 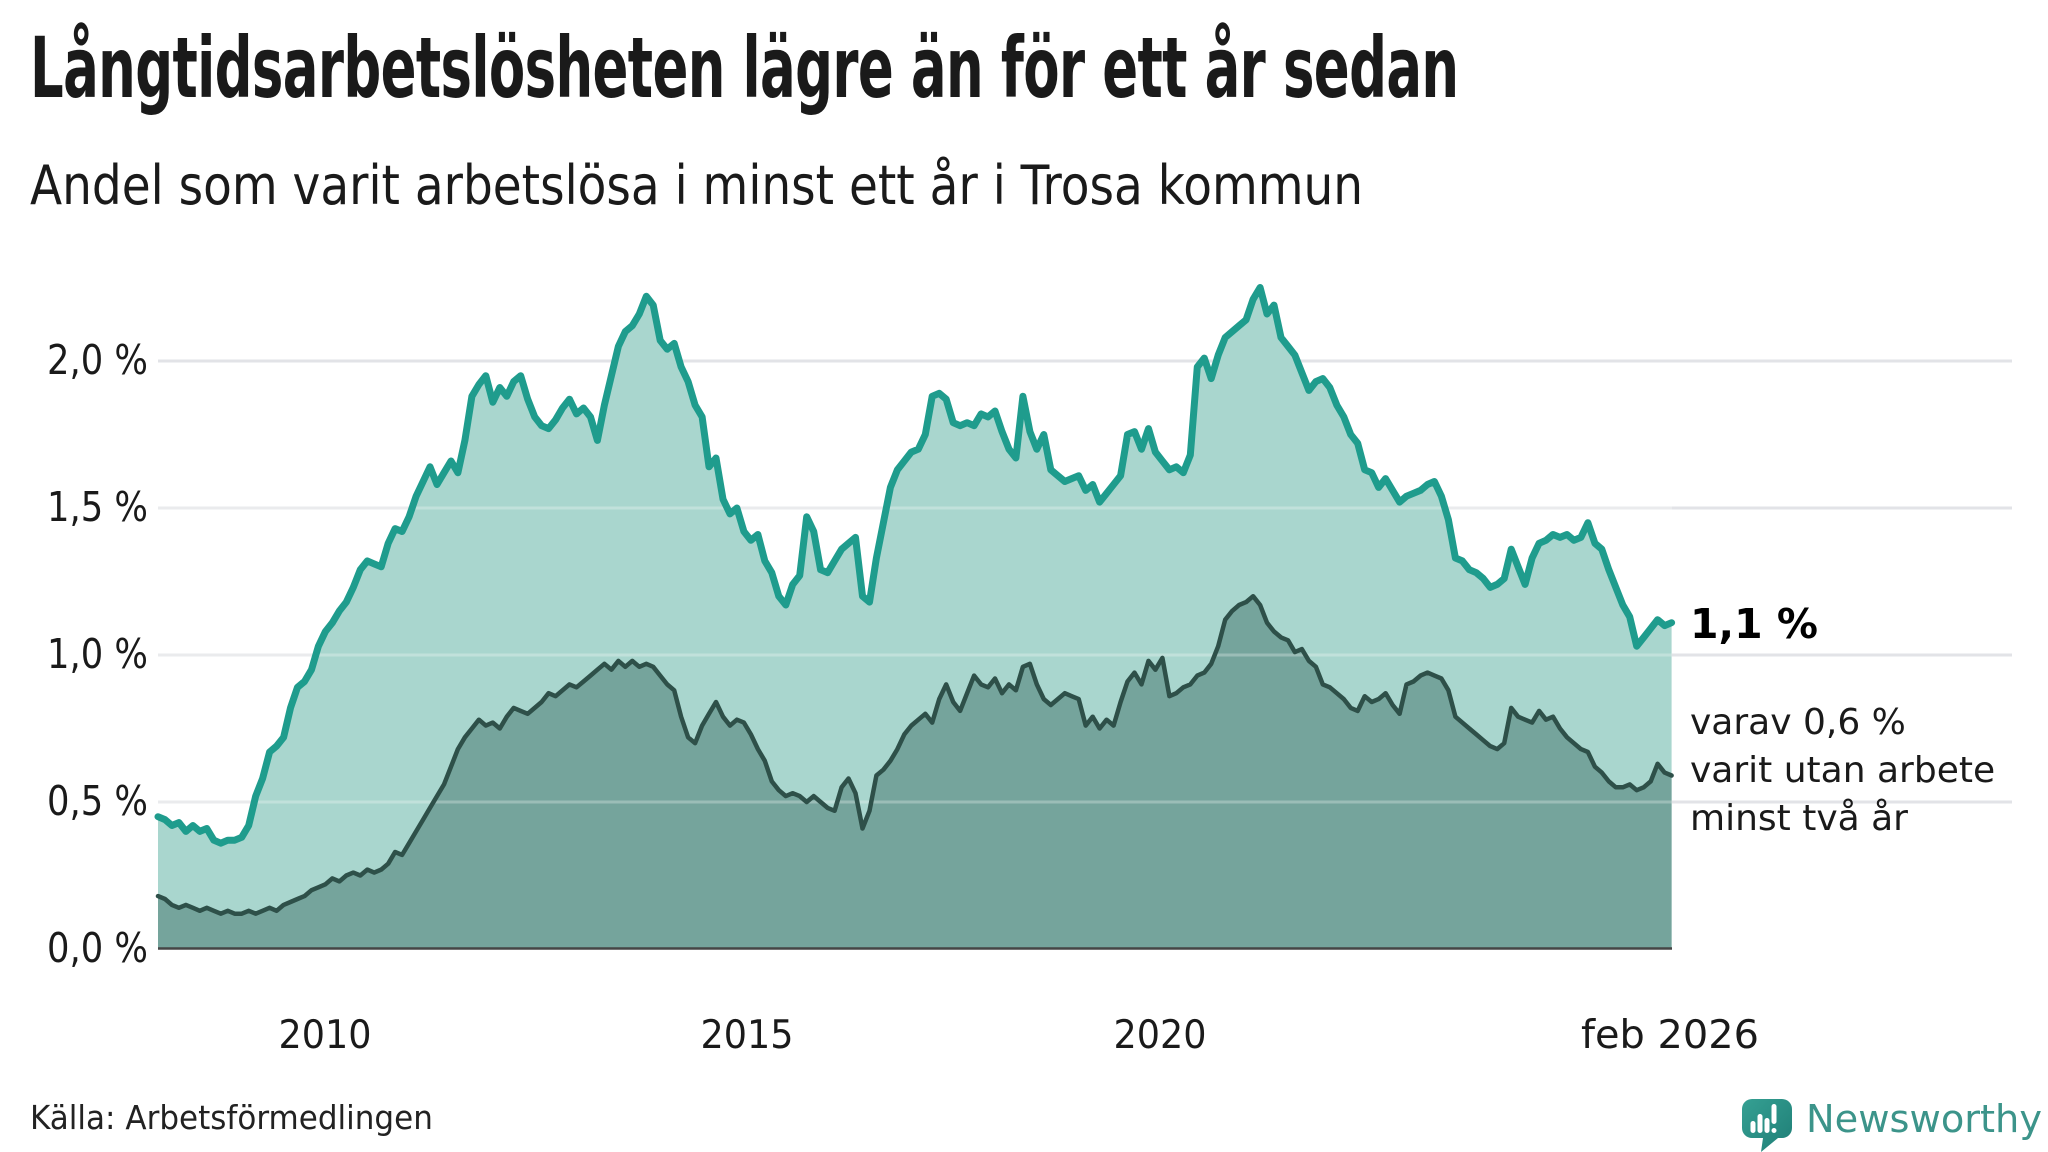 I want to click on annotation-two-year-line2: varit utan arbete, so click(x=1842, y=770).